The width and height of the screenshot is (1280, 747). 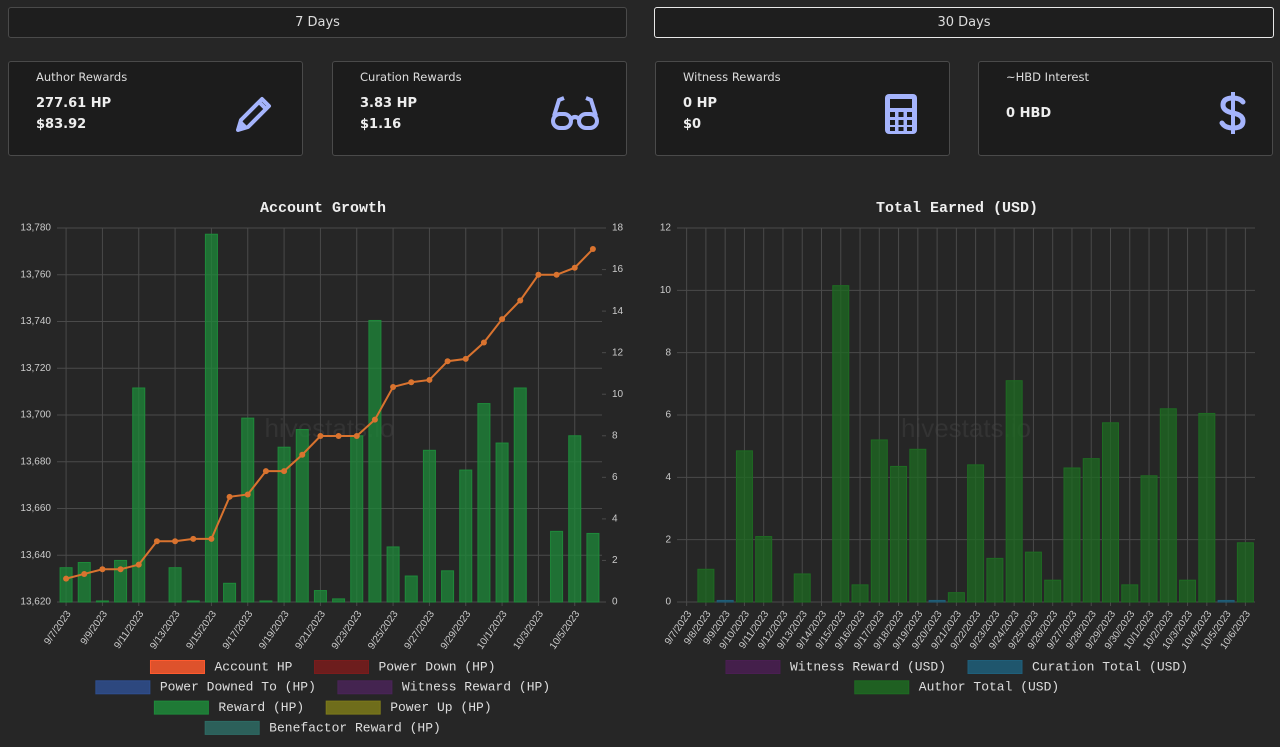 I want to click on legend-label: Curation Total (USD), so click(x=1110, y=666).